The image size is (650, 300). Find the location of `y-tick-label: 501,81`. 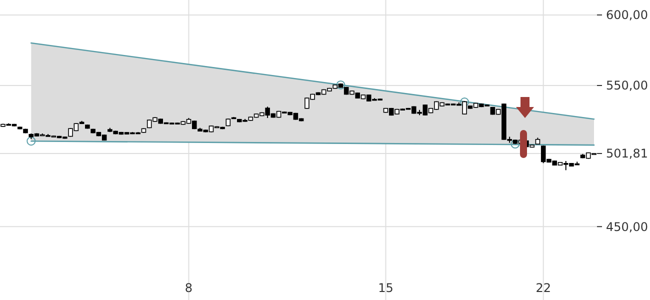

y-tick-label: 501,81 is located at coordinates (627, 153).